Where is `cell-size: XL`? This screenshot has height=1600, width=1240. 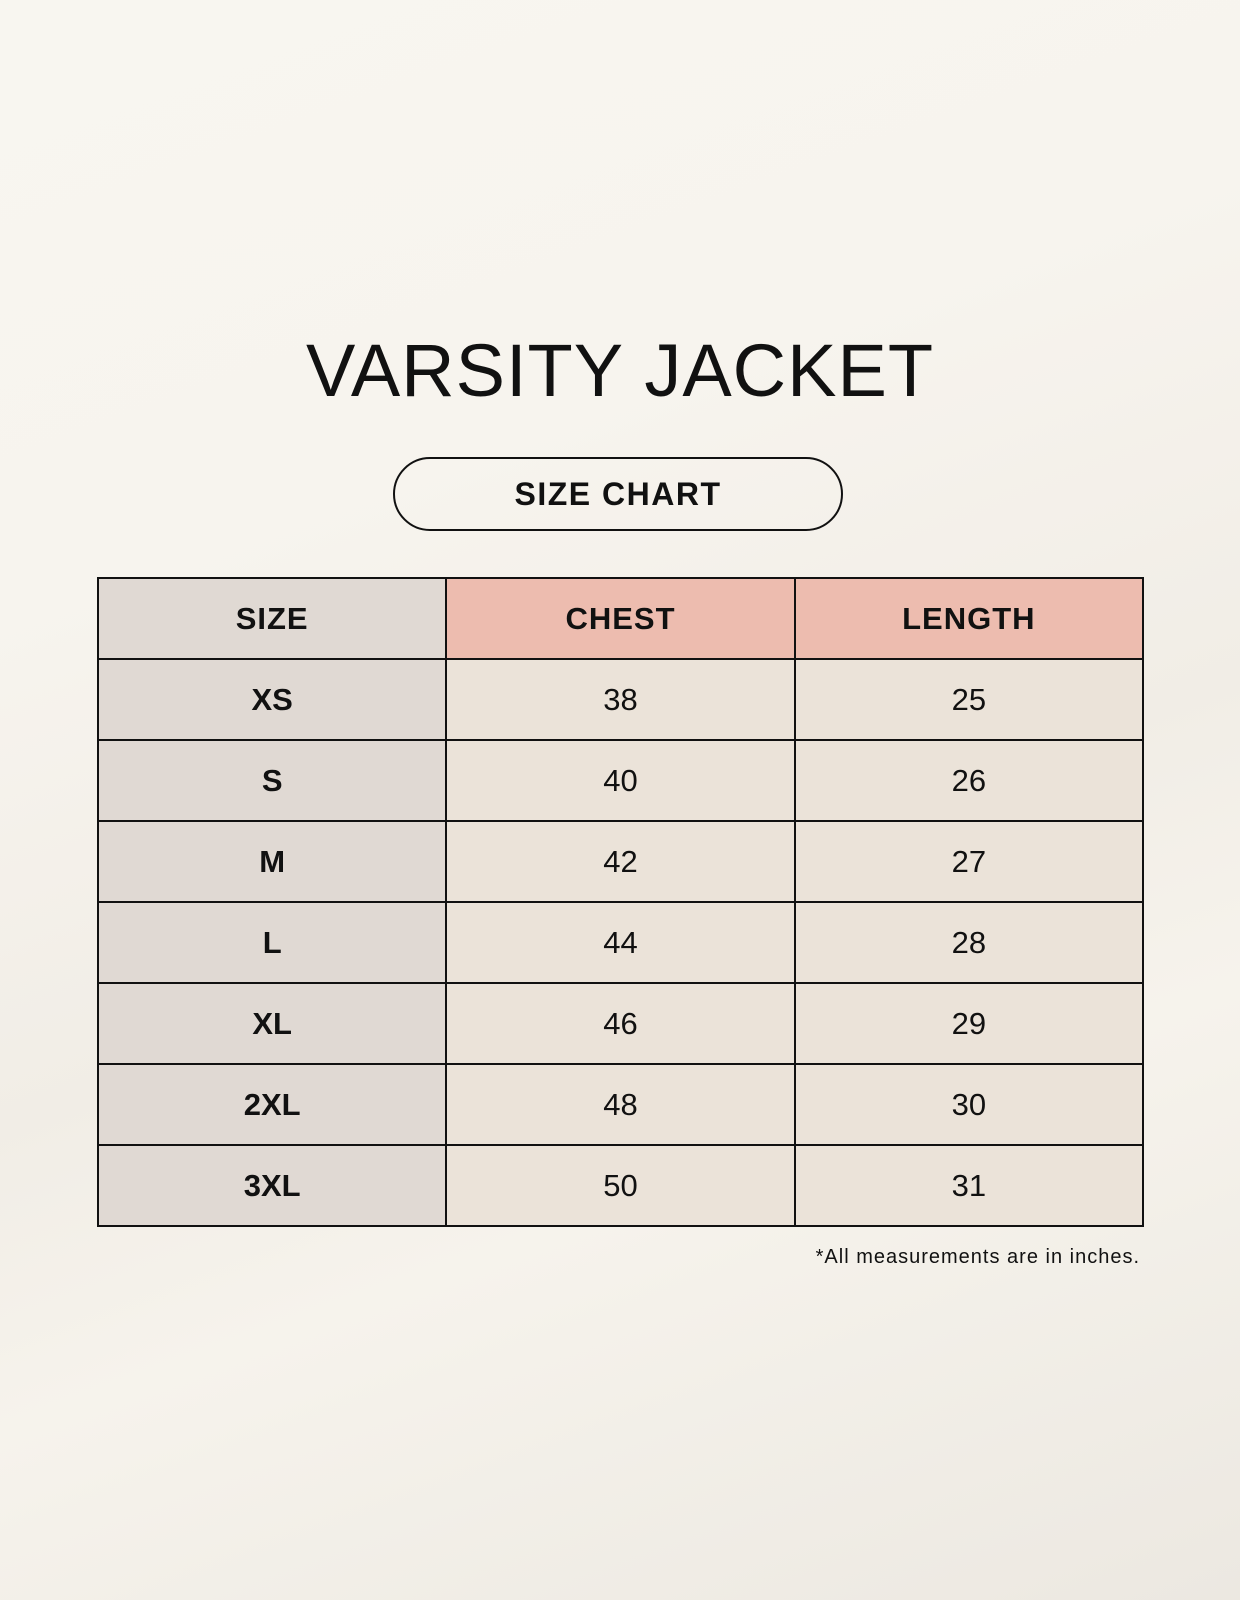
cell-size: XL is located at coordinates (272, 1023).